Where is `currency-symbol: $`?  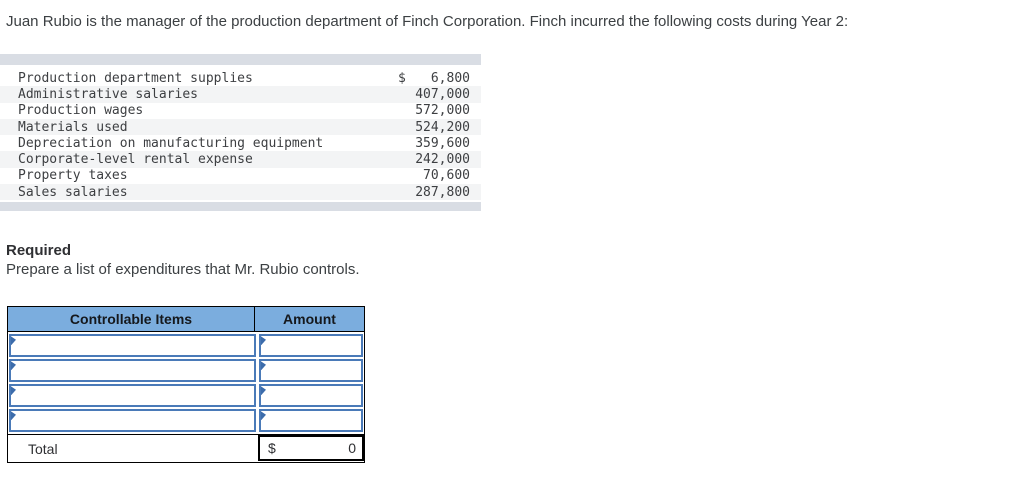
currency-symbol: $ is located at coordinates (402, 78).